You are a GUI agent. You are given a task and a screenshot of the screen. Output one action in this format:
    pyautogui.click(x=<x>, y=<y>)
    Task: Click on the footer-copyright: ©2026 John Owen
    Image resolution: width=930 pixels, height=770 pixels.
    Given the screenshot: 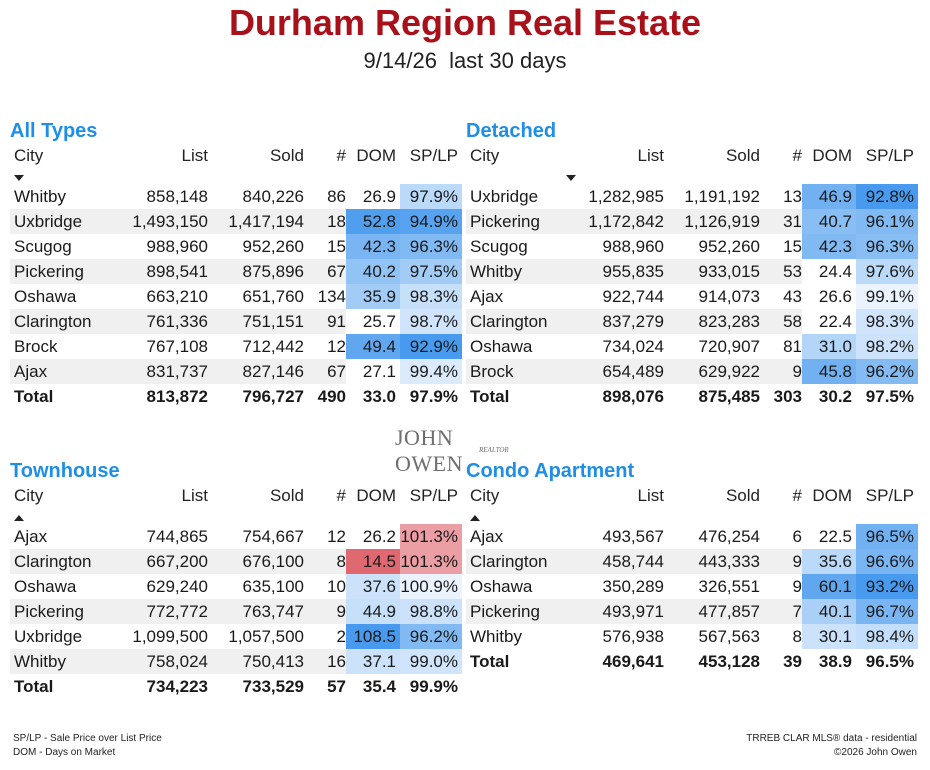 What is the action you would take?
    pyautogui.click(x=875, y=752)
    